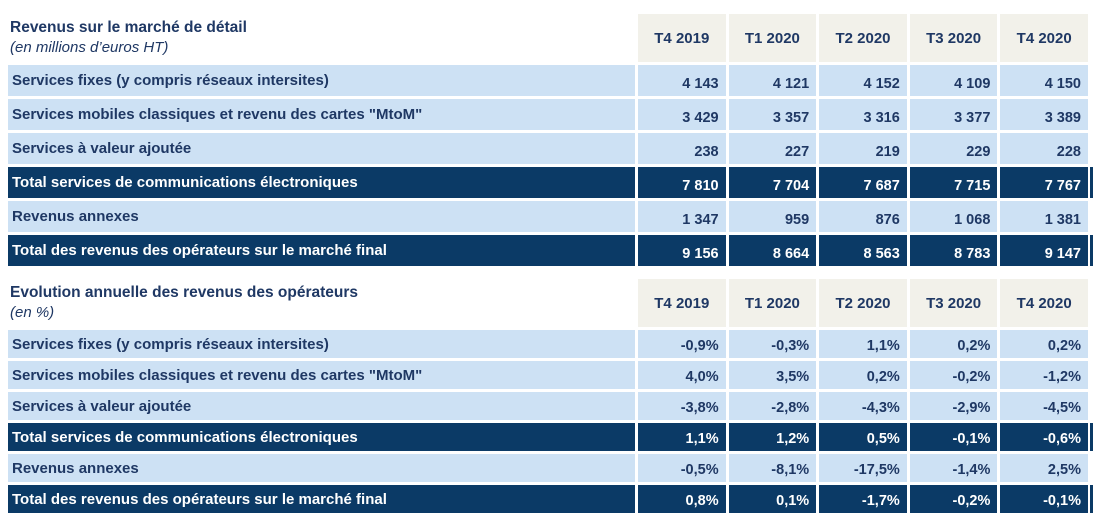 Image resolution: width=1094 pixels, height=524 pixels. Describe the element at coordinates (953, 182) in the screenshot. I see `value-cell: 7 715` at that location.